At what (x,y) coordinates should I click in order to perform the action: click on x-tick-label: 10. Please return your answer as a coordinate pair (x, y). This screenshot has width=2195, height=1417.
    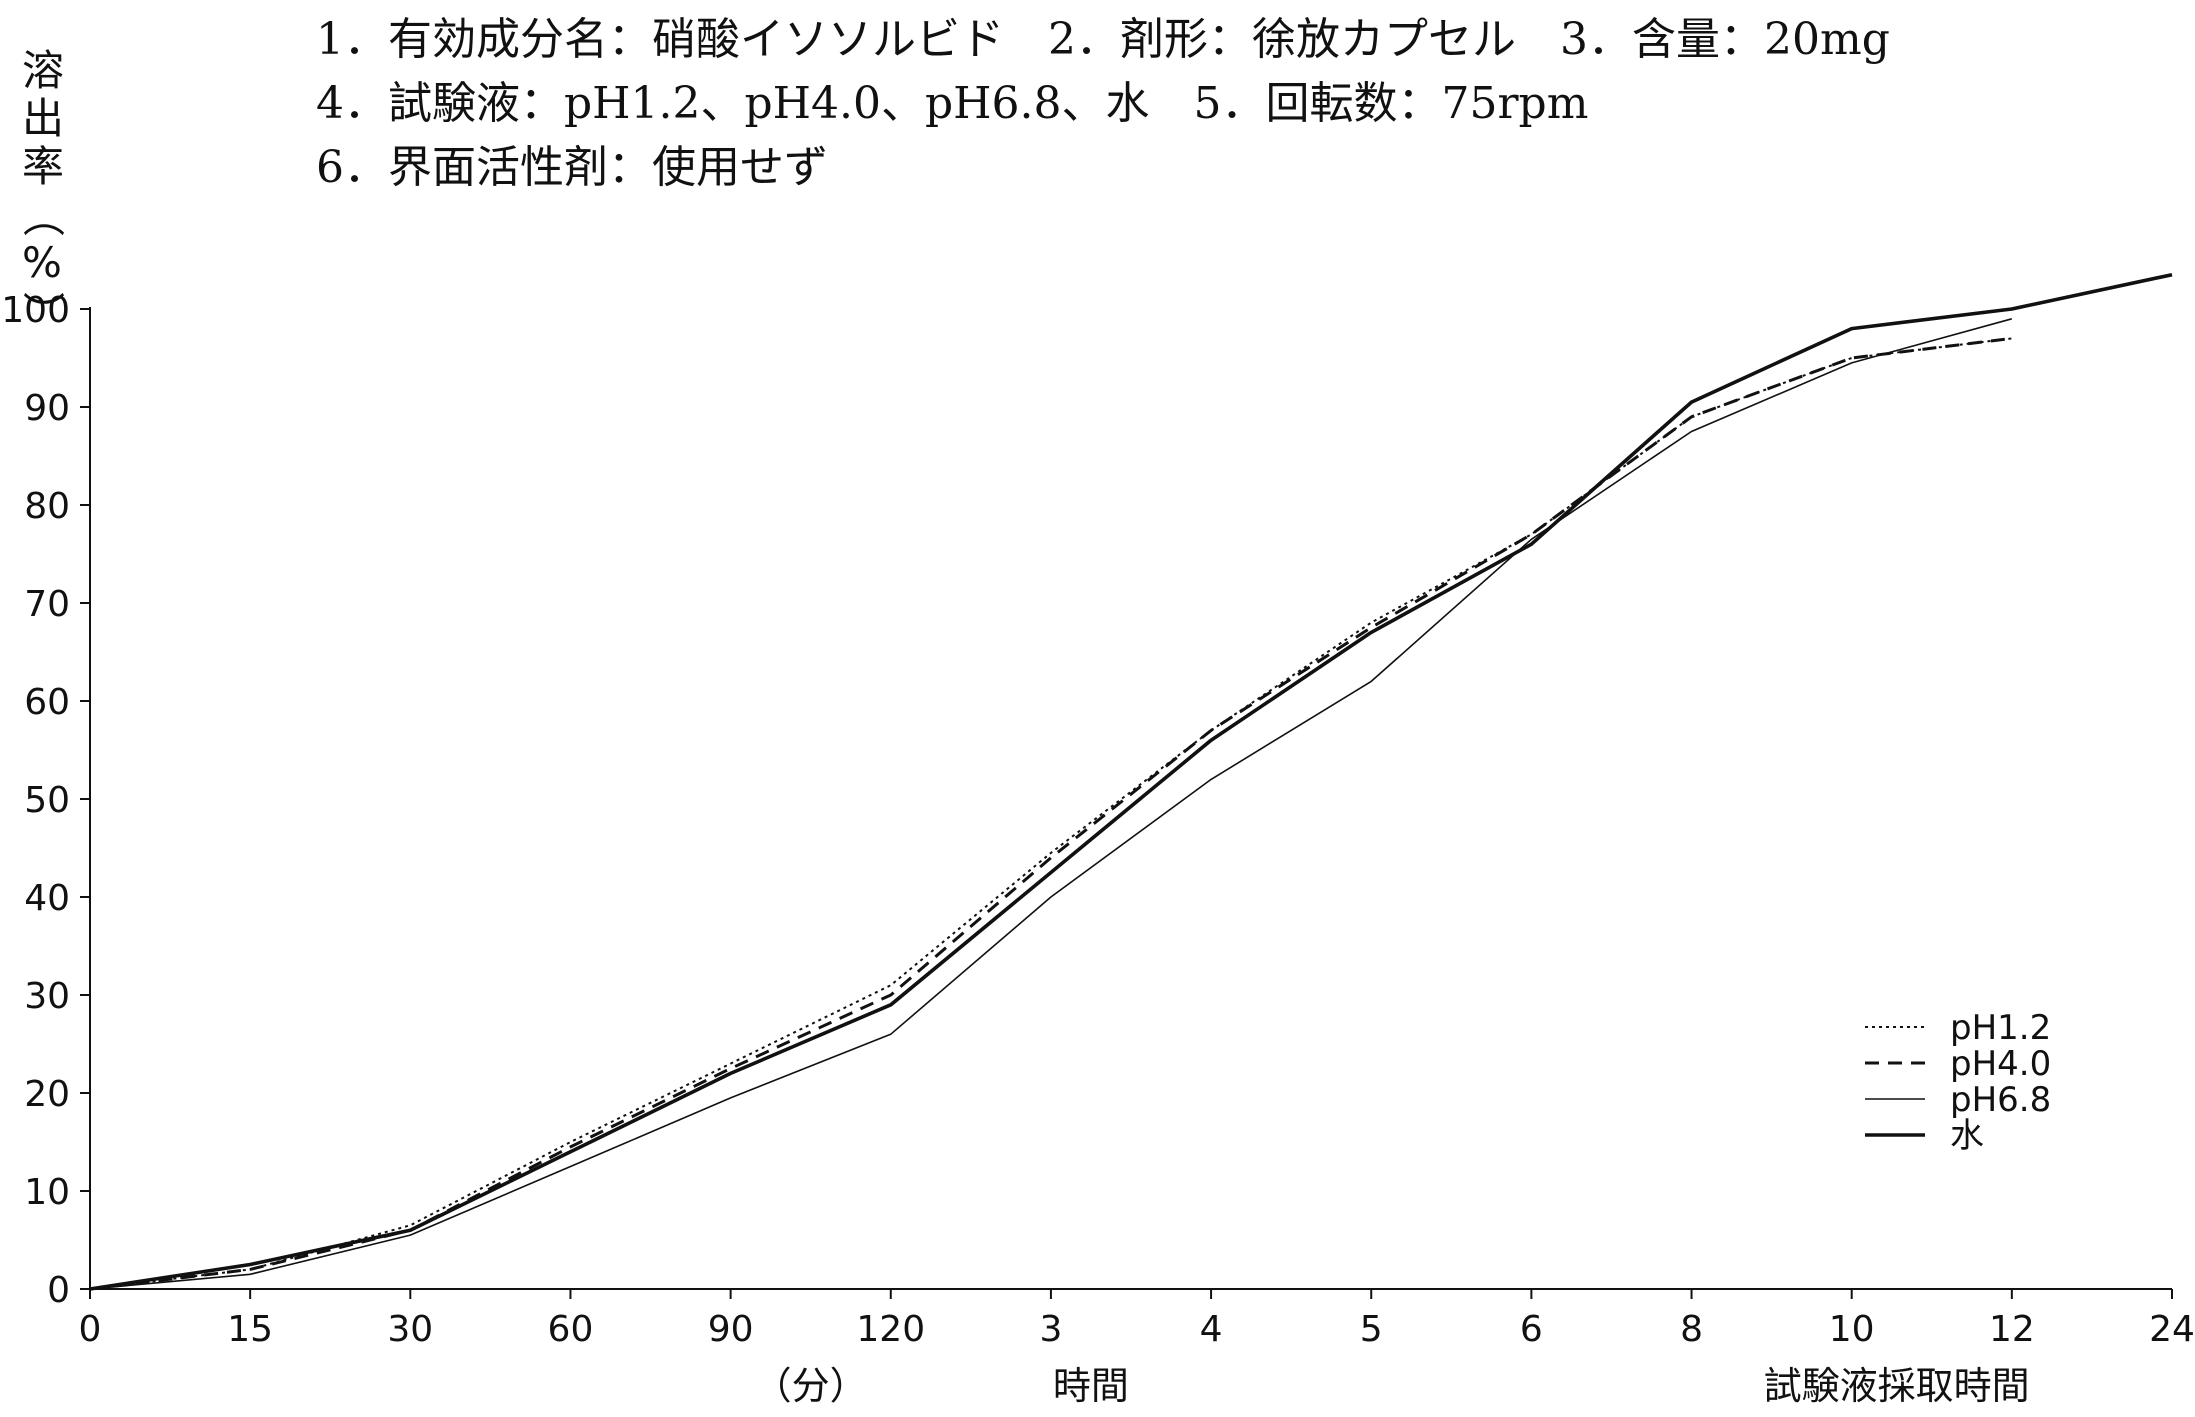
    Looking at the image, I should click on (1852, 1329).